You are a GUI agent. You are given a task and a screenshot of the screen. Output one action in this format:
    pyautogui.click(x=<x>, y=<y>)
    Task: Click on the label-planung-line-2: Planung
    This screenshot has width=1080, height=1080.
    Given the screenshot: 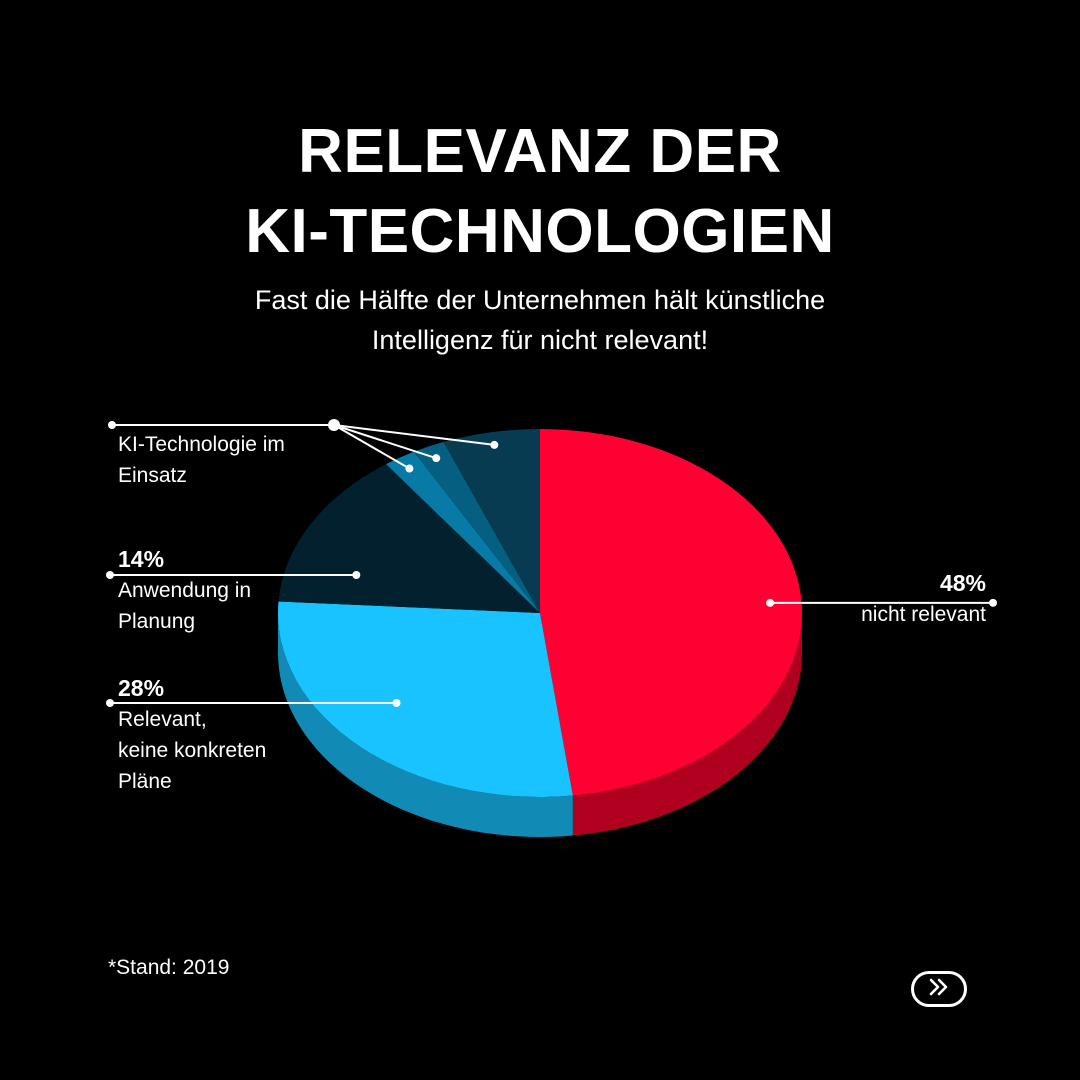 What is the action you would take?
    pyautogui.click(x=157, y=621)
    